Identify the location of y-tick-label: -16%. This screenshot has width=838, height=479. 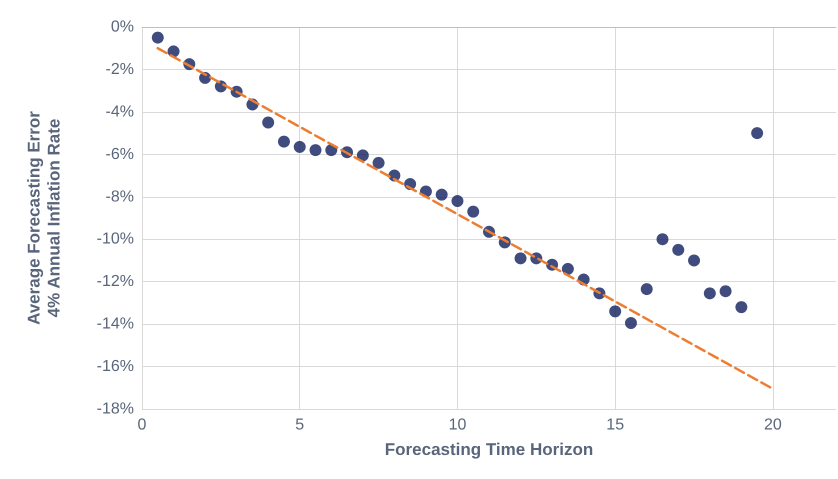
(115, 367).